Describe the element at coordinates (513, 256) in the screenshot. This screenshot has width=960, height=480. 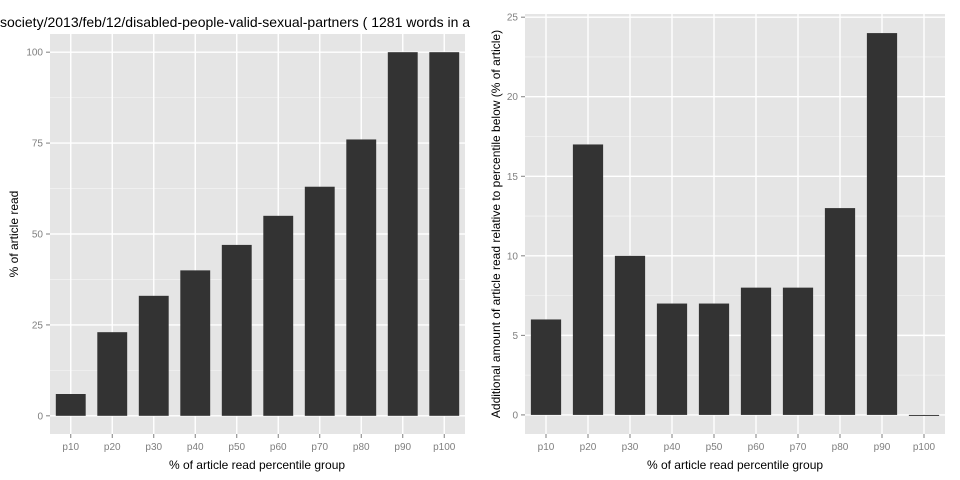
I see `y-tick-label: 10` at that location.